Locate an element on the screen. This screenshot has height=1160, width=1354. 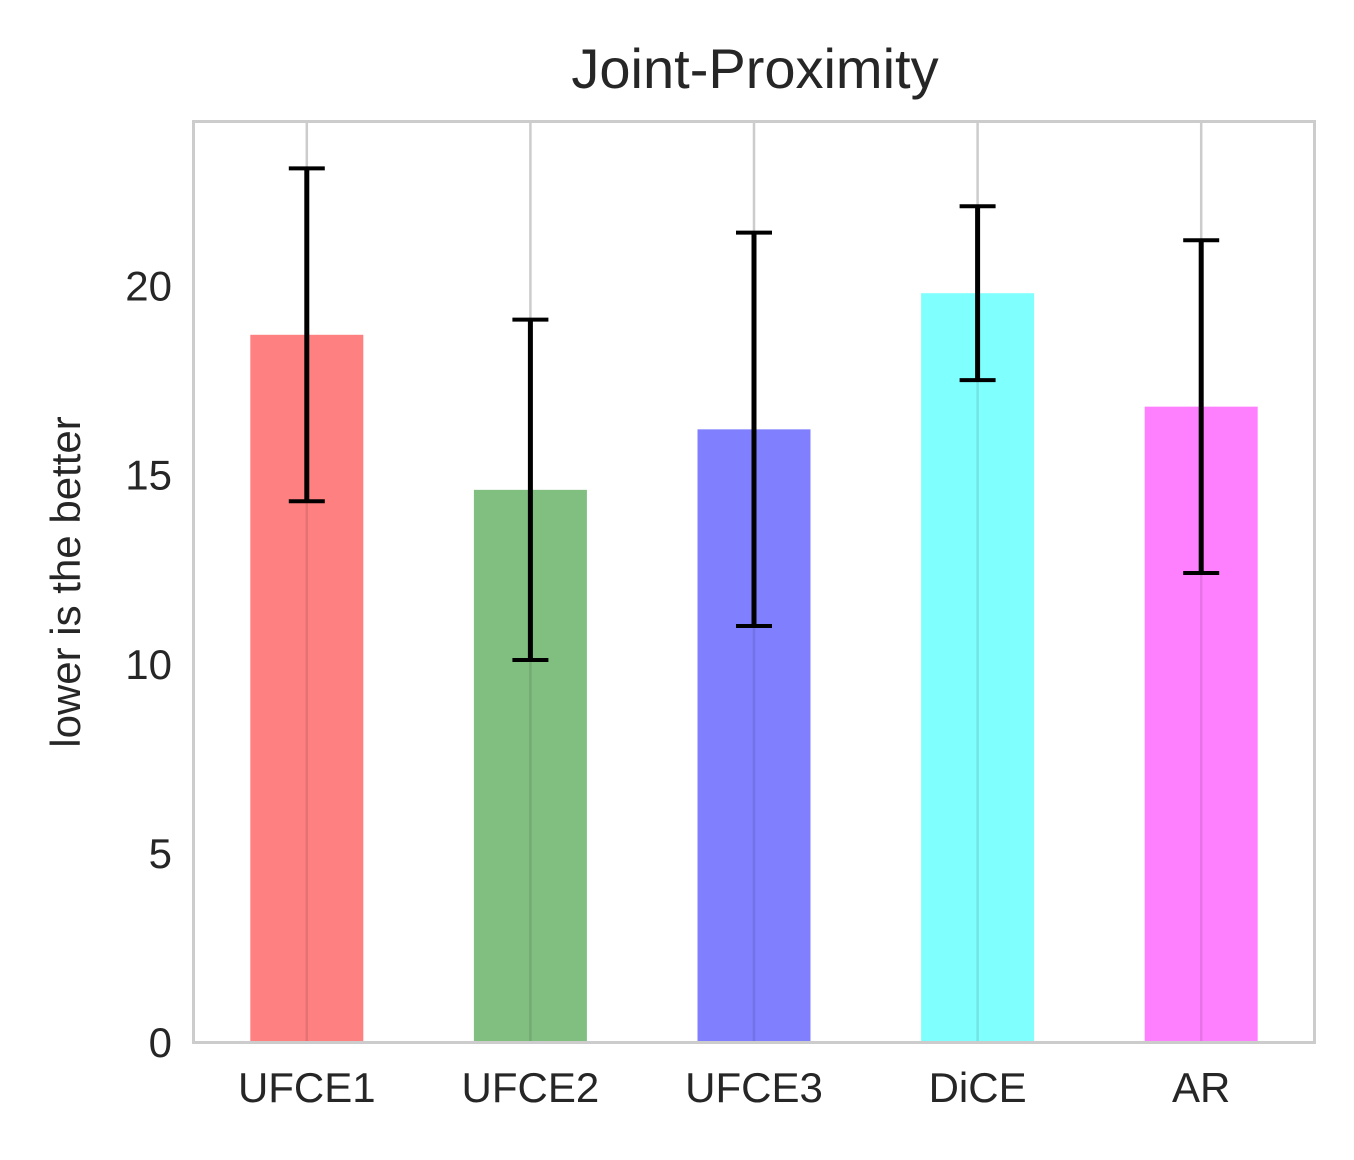
y-axis-label: lower is the better is located at coordinates (65, 582).